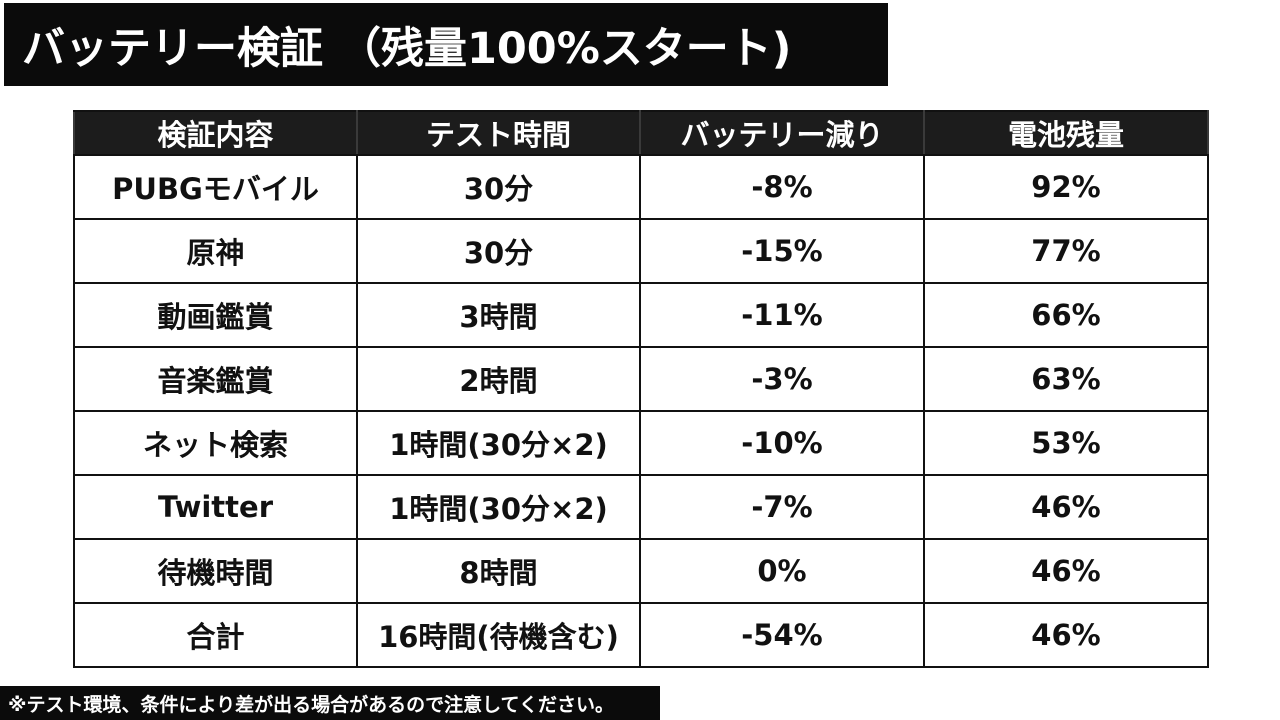 Image resolution: width=1280 pixels, height=720 pixels. What do you see at coordinates (782, 507) in the screenshot?
I see `cell-battery-drain: -7%` at bounding box center [782, 507].